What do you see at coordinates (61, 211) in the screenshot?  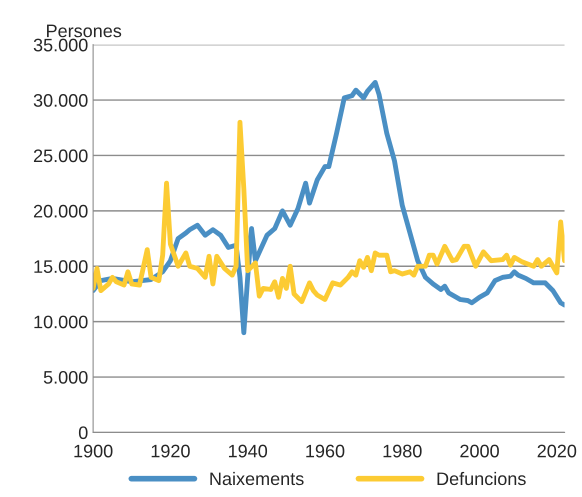 I see `y-tick-label: 20.000` at bounding box center [61, 211].